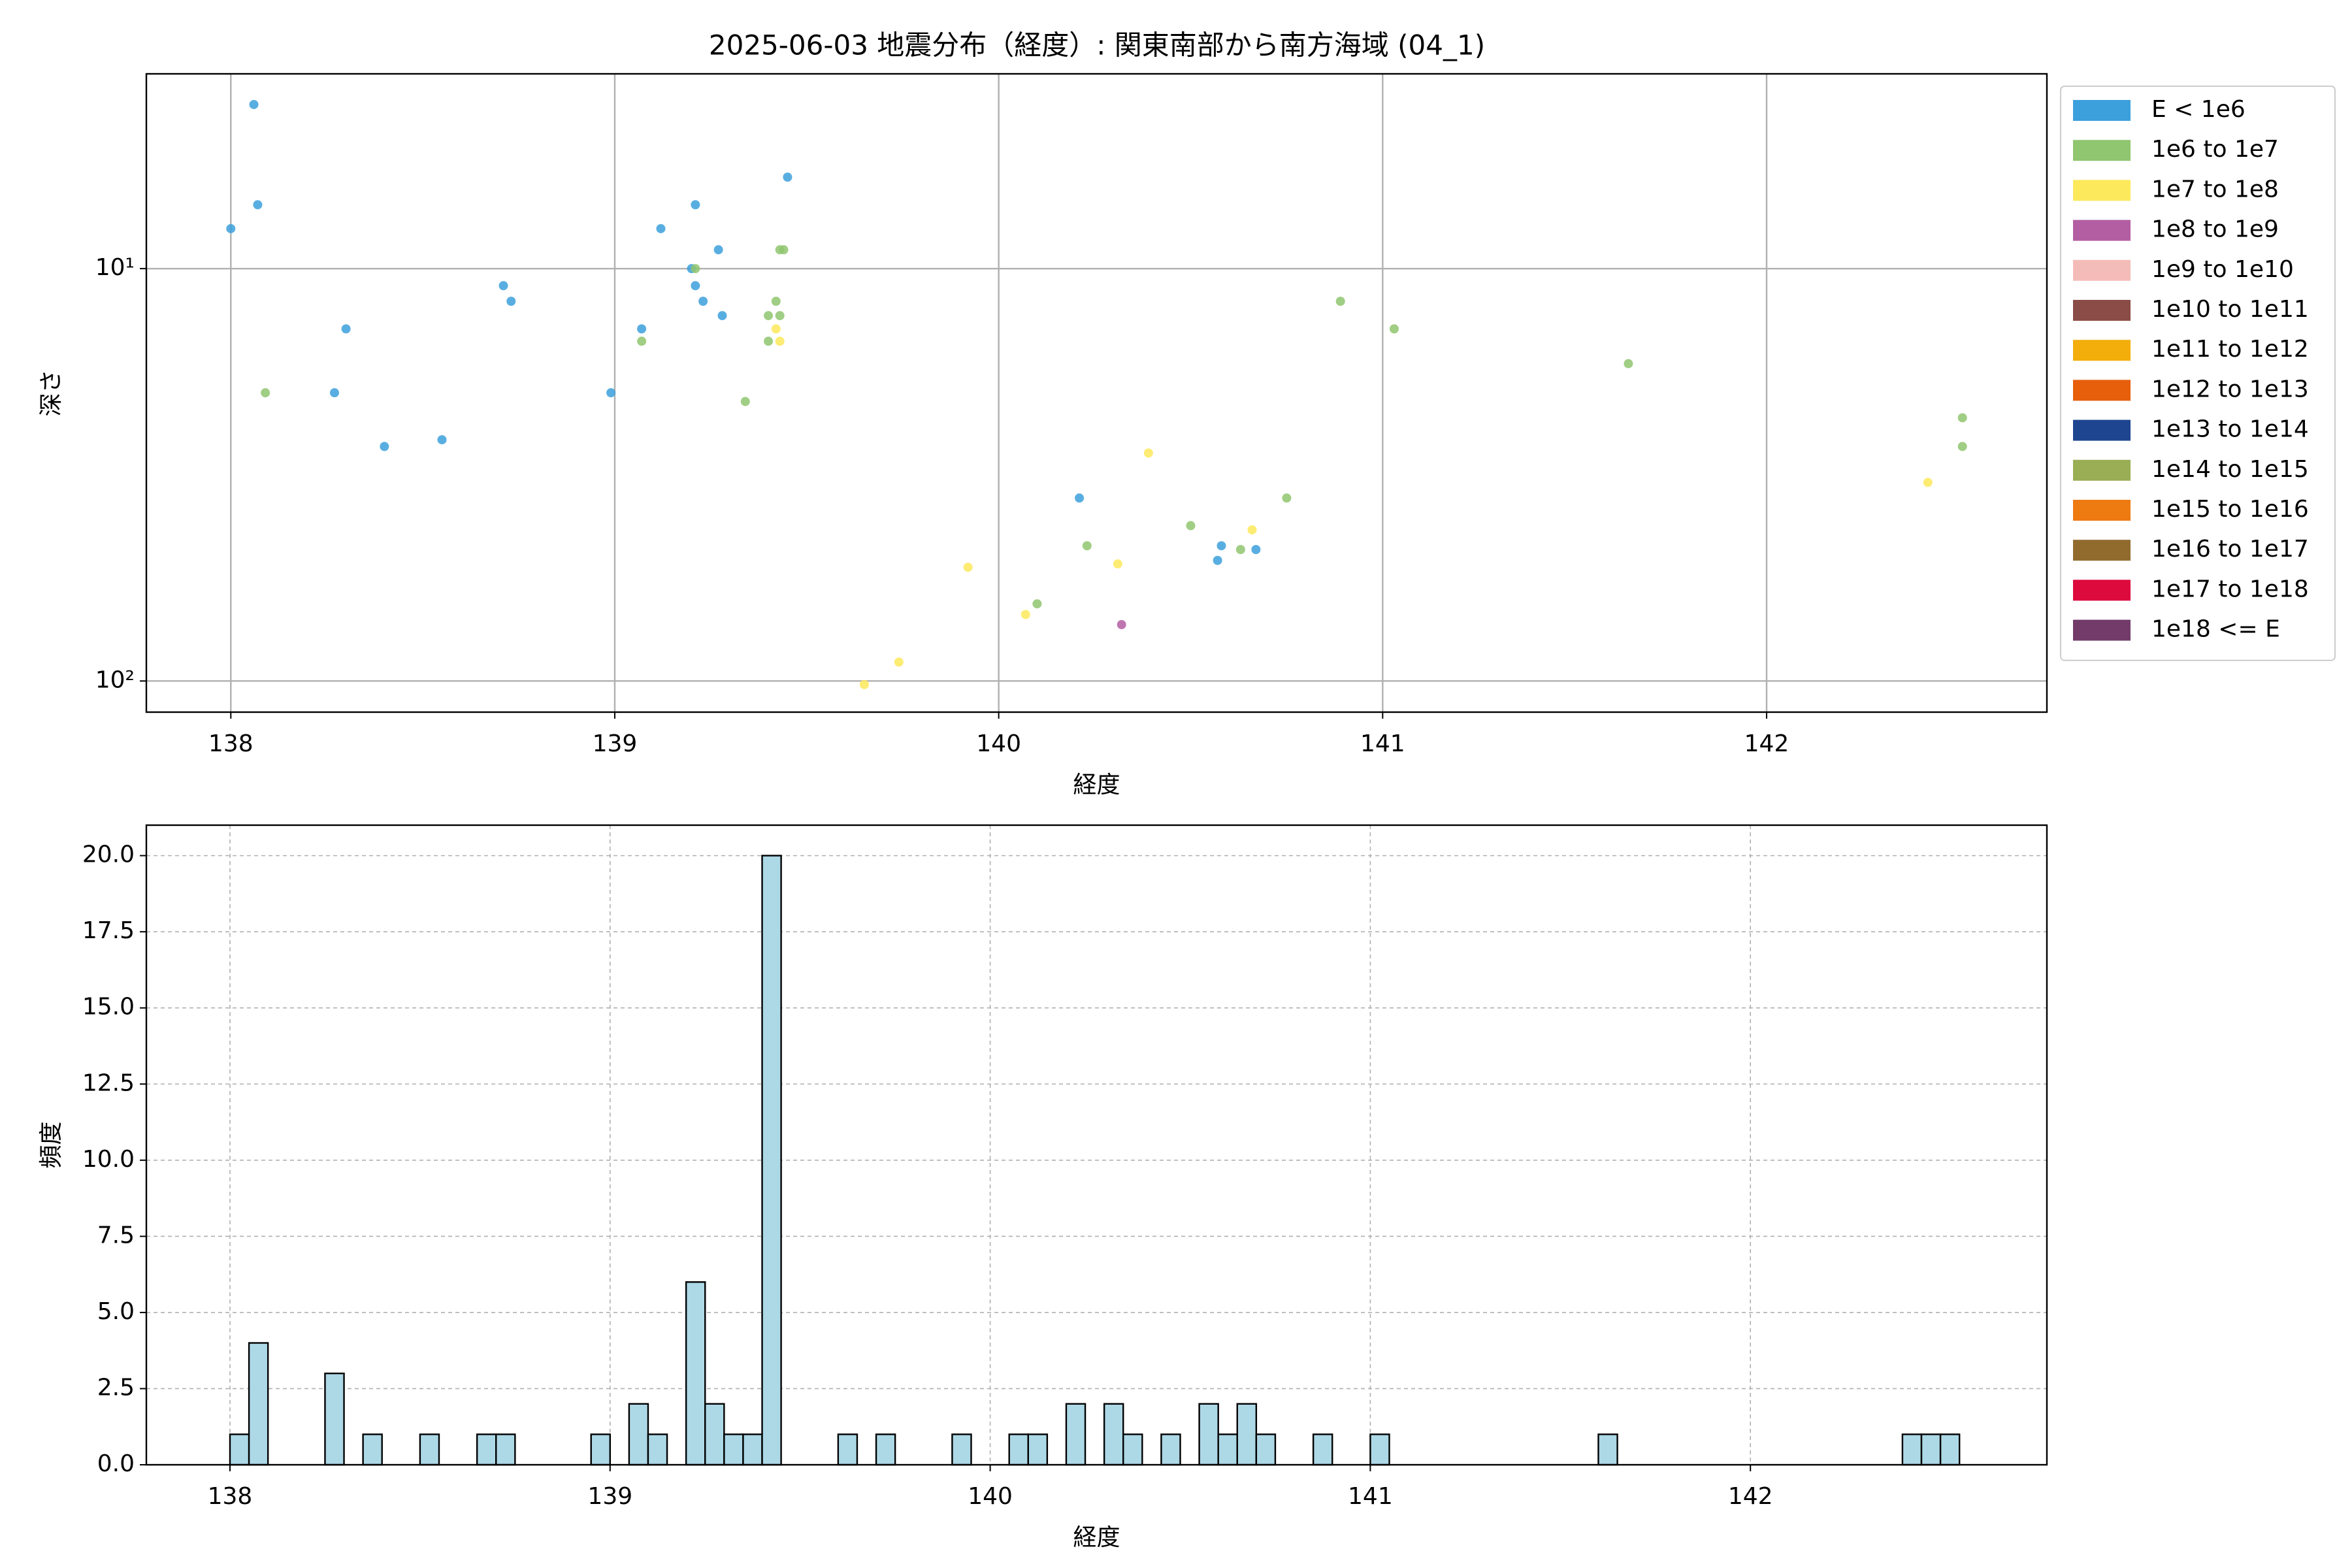 Image resolution: width=2352 pixels, height=1568 pixels. I want to click on y-tick-label: 10², so click(115, 679).